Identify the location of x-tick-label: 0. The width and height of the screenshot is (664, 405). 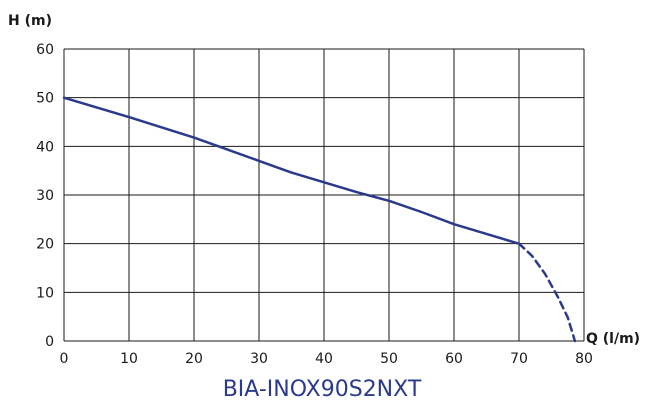
(64, 359).